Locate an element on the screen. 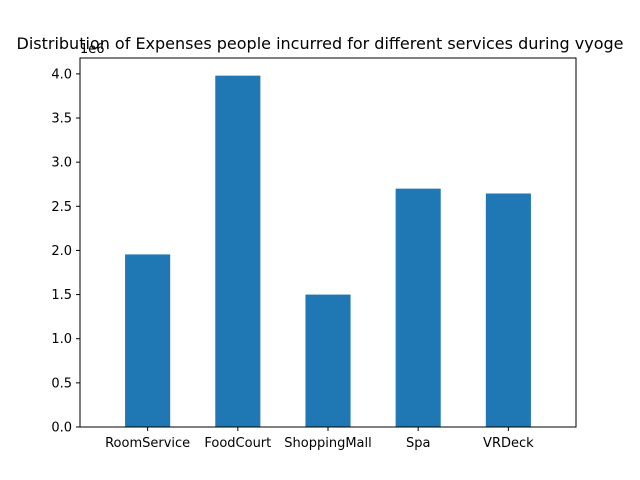  y-tick-label: 1.5 is located at coordinates (61, 295).